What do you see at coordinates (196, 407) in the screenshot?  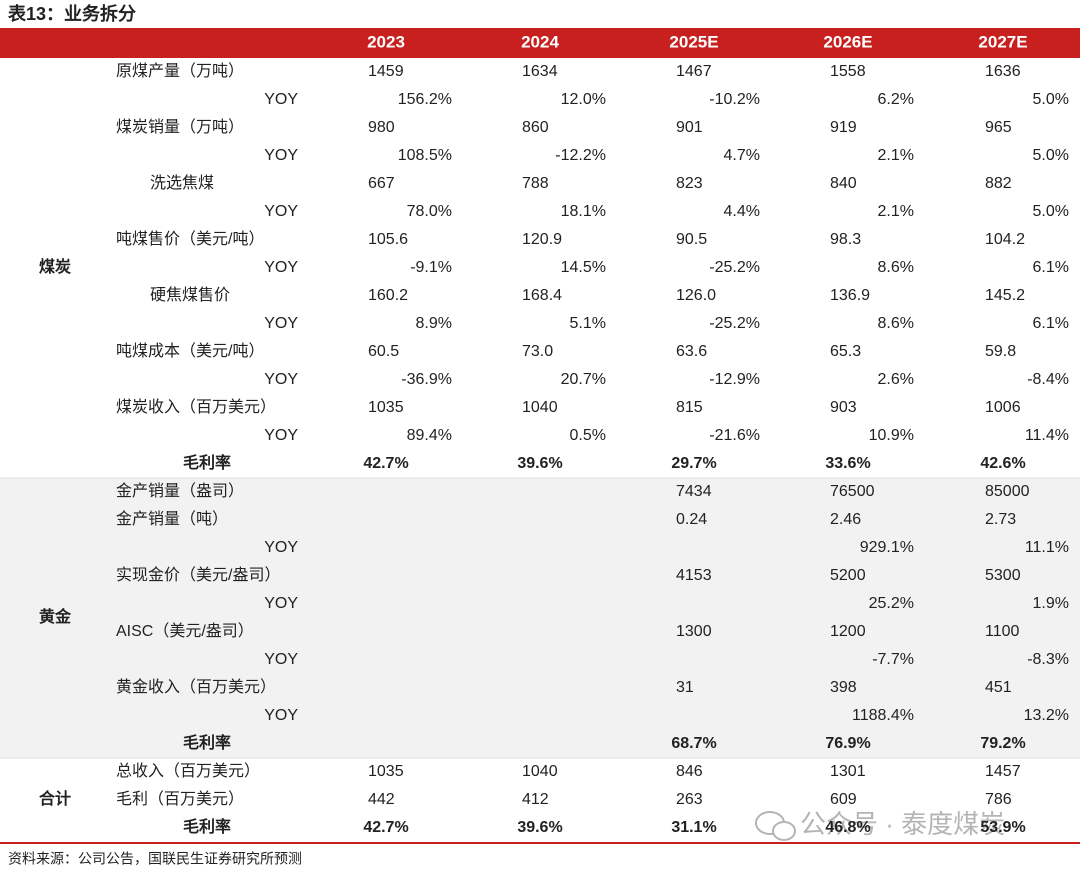 I see `row-label: 煤炭收入（百万美元）` at bounding box center [196, 407].